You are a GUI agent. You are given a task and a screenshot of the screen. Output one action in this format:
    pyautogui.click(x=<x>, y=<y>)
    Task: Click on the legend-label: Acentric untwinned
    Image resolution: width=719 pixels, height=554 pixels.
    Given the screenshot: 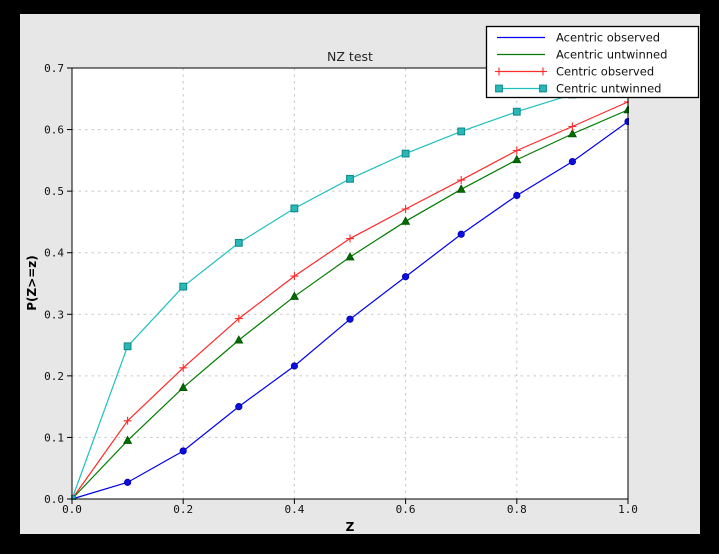 What is the action you would take?
    pyautogui.click(x=611, y=55)
    